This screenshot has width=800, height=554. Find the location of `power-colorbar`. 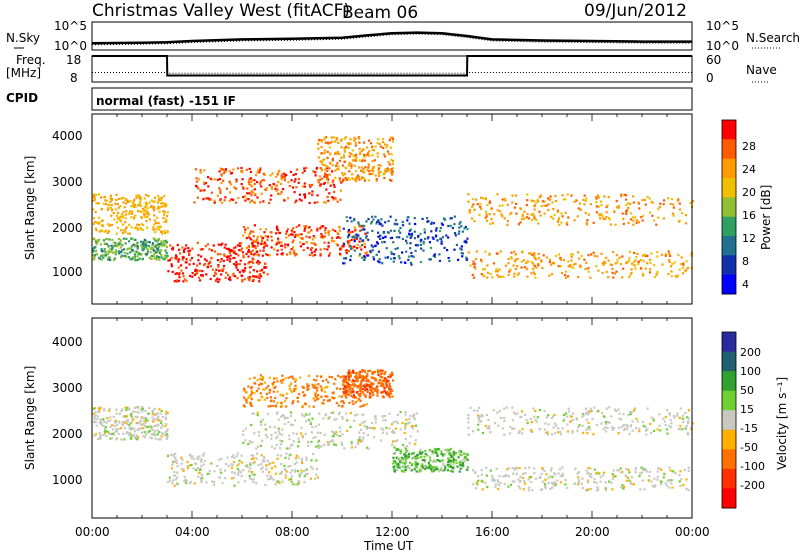

power-colorbar is located at coordinates (729, 207).